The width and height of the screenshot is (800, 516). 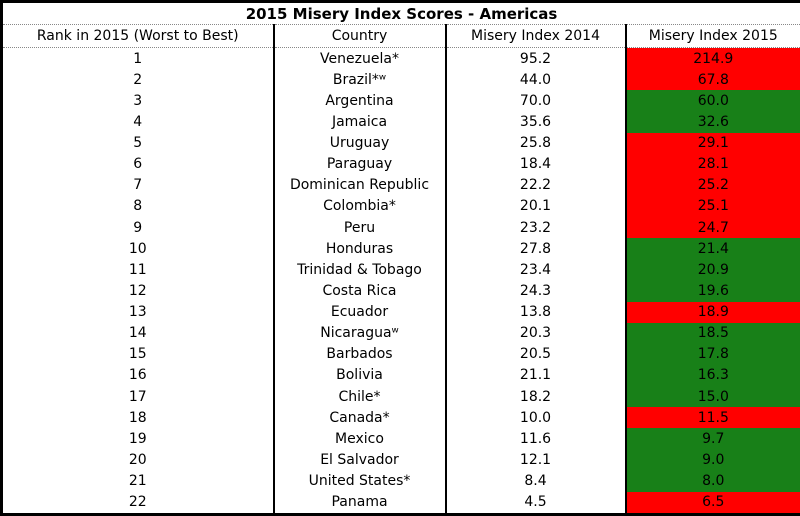 I want to click on misery-2015-cell: 18.5, so click(x=712, y=333).